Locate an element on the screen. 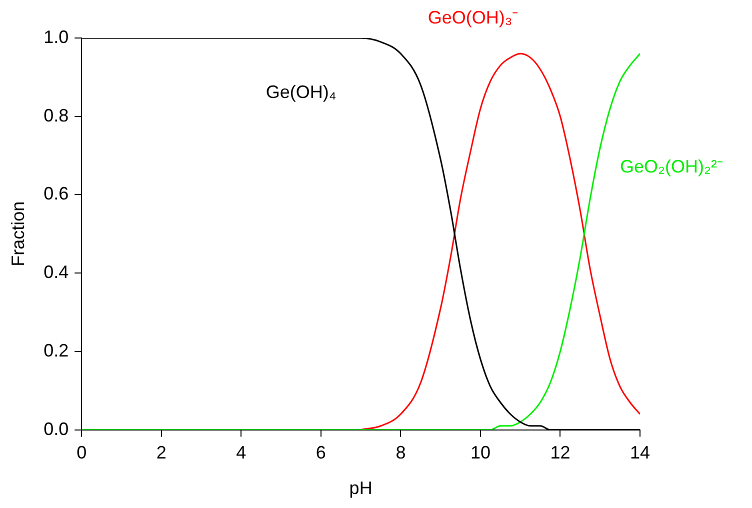 The image size is (752, 508). y-axis-title: Fraction is located at coordinates (18, 233).